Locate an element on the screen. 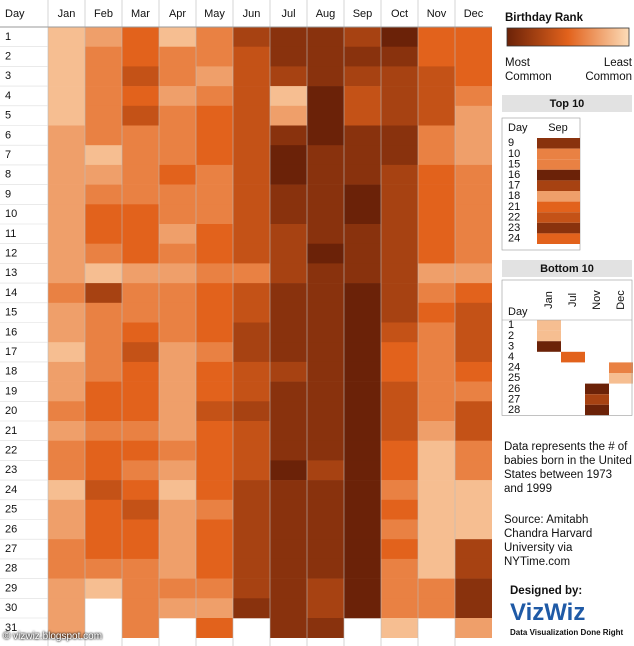 This screenshot has height=646, width=634. top10-header: Sep is located at coordinates (558, 128).